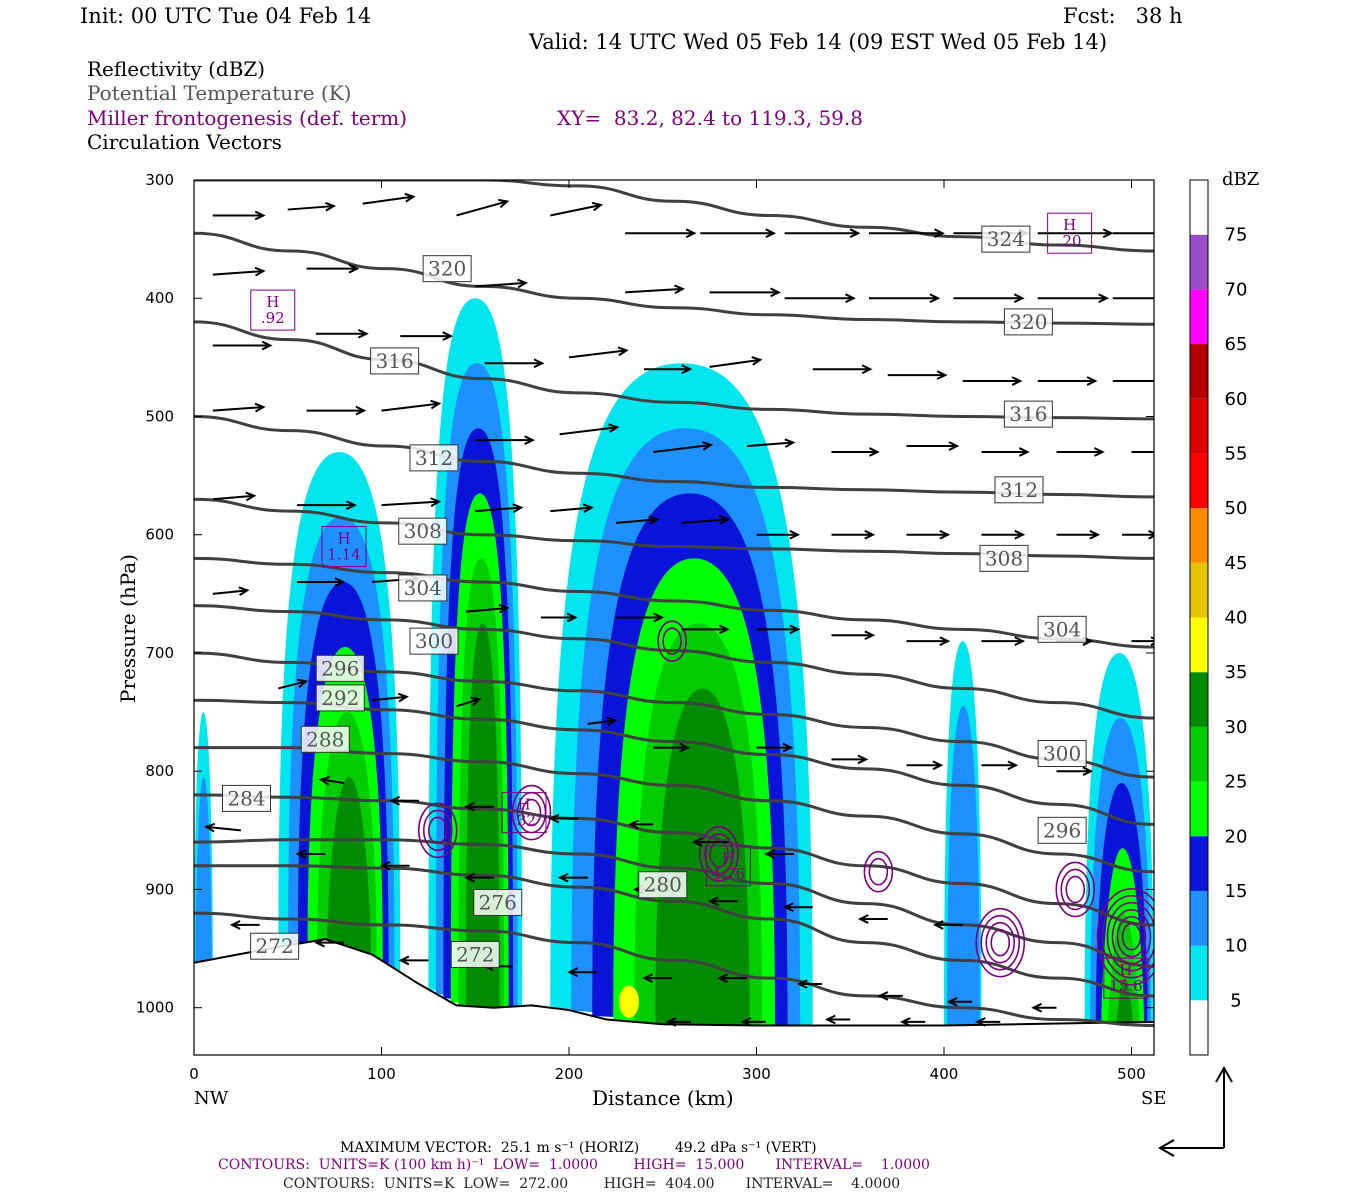 The height and width of the screenshot is (1200, 1350). Describe the element at coordinates (1123, 16) in the screenshot. I see `forecast-hour: Fcst: 38 h` at that location.